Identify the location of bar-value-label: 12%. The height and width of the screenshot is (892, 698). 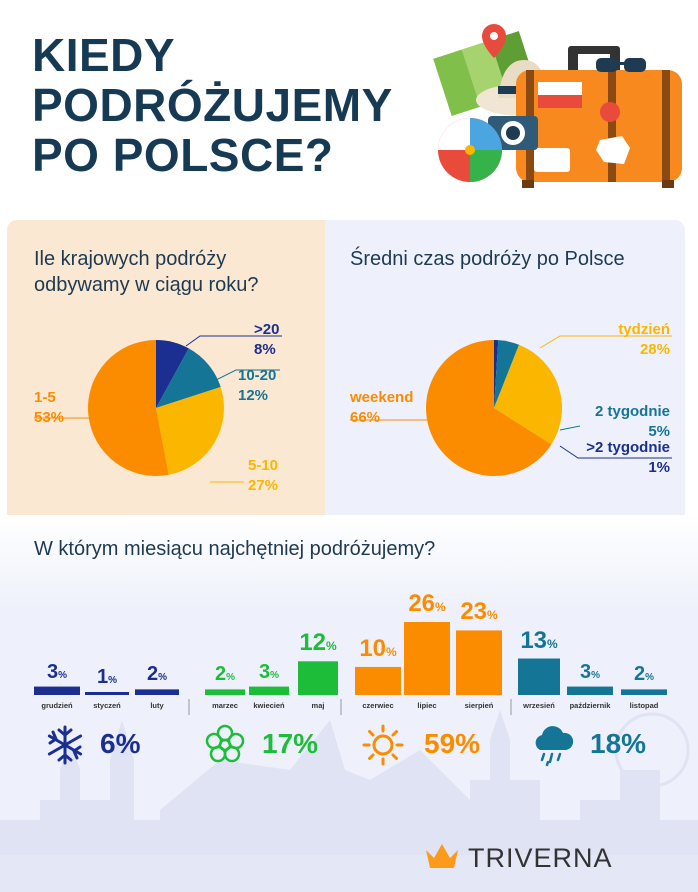
(318, 643).